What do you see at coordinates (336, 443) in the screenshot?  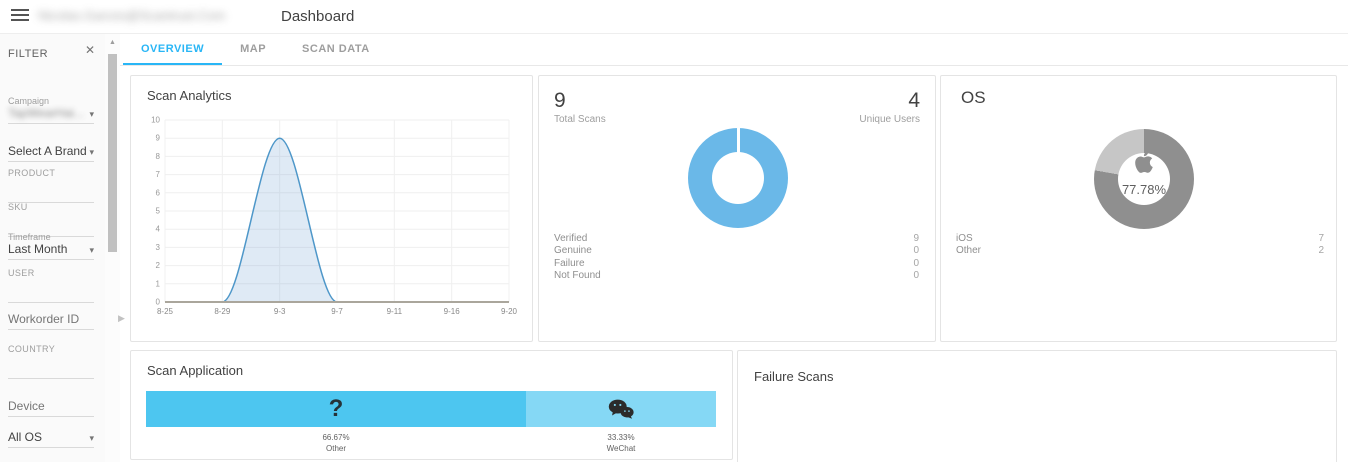 I see `bar-label-other: 66.67% Other` at bounding box center [336, 443].